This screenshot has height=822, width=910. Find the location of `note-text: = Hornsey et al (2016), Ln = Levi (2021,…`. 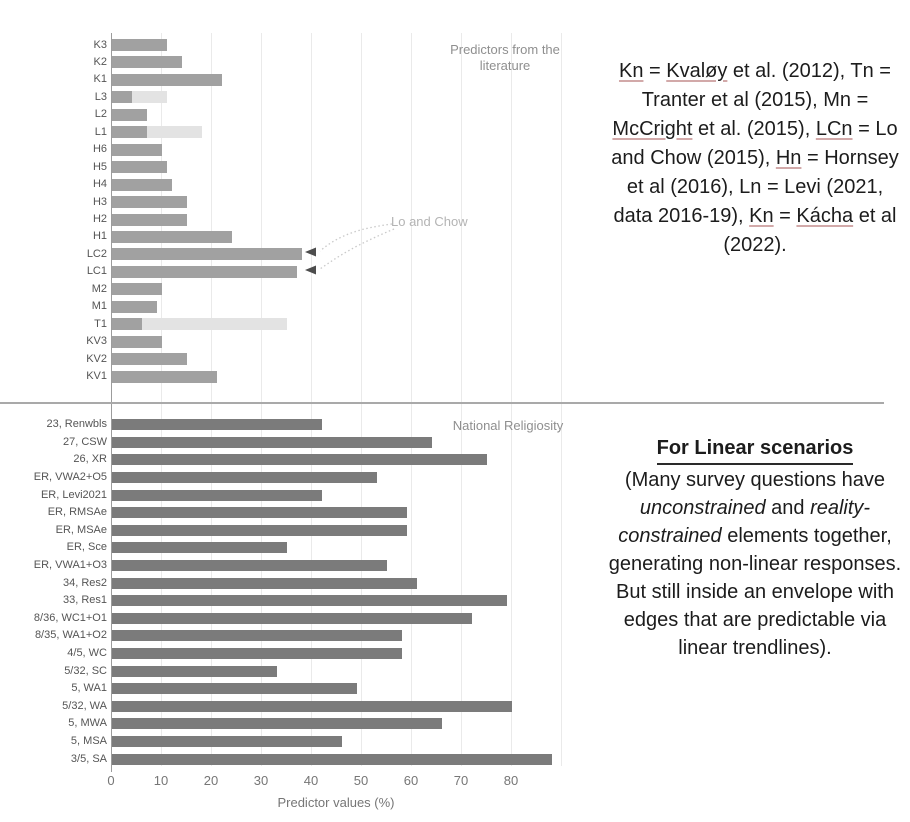

note-text: = Hornsey et al (2016), Ln = Levi (2021,… is located at coordinates (756, 187).